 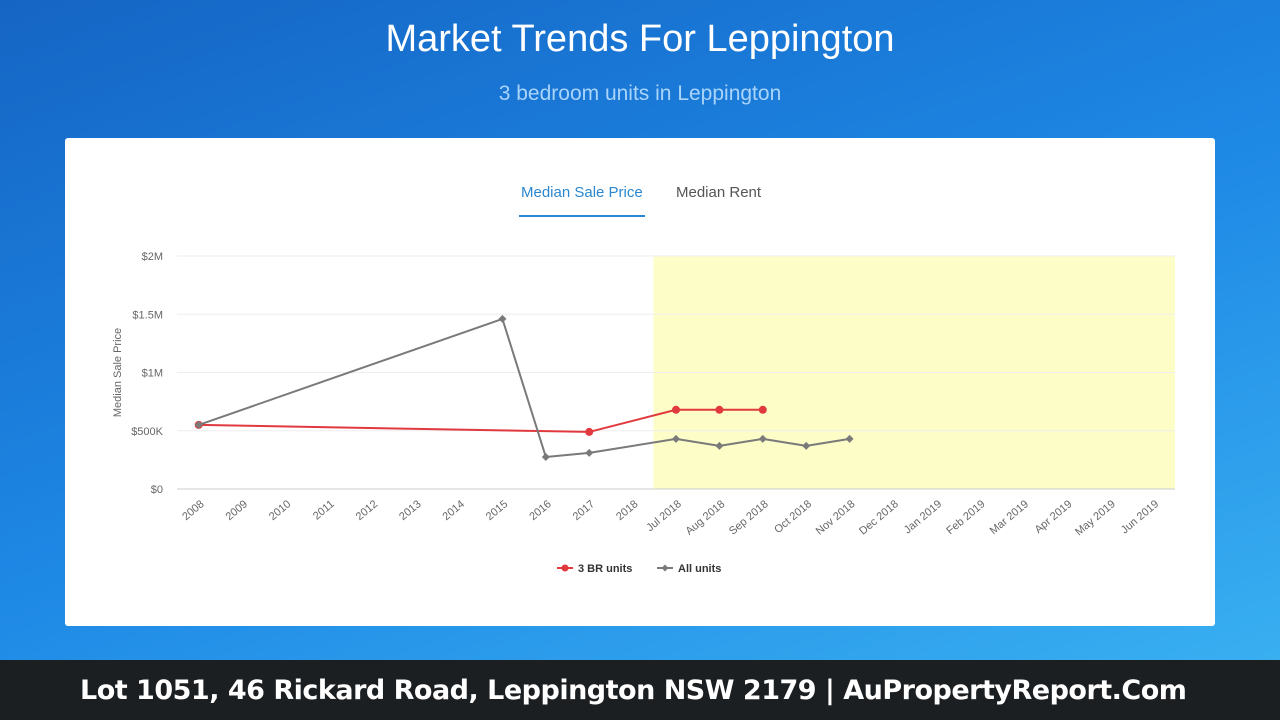 I want to click on y-tick-label: $1.5M, so click(x=147, y=315).